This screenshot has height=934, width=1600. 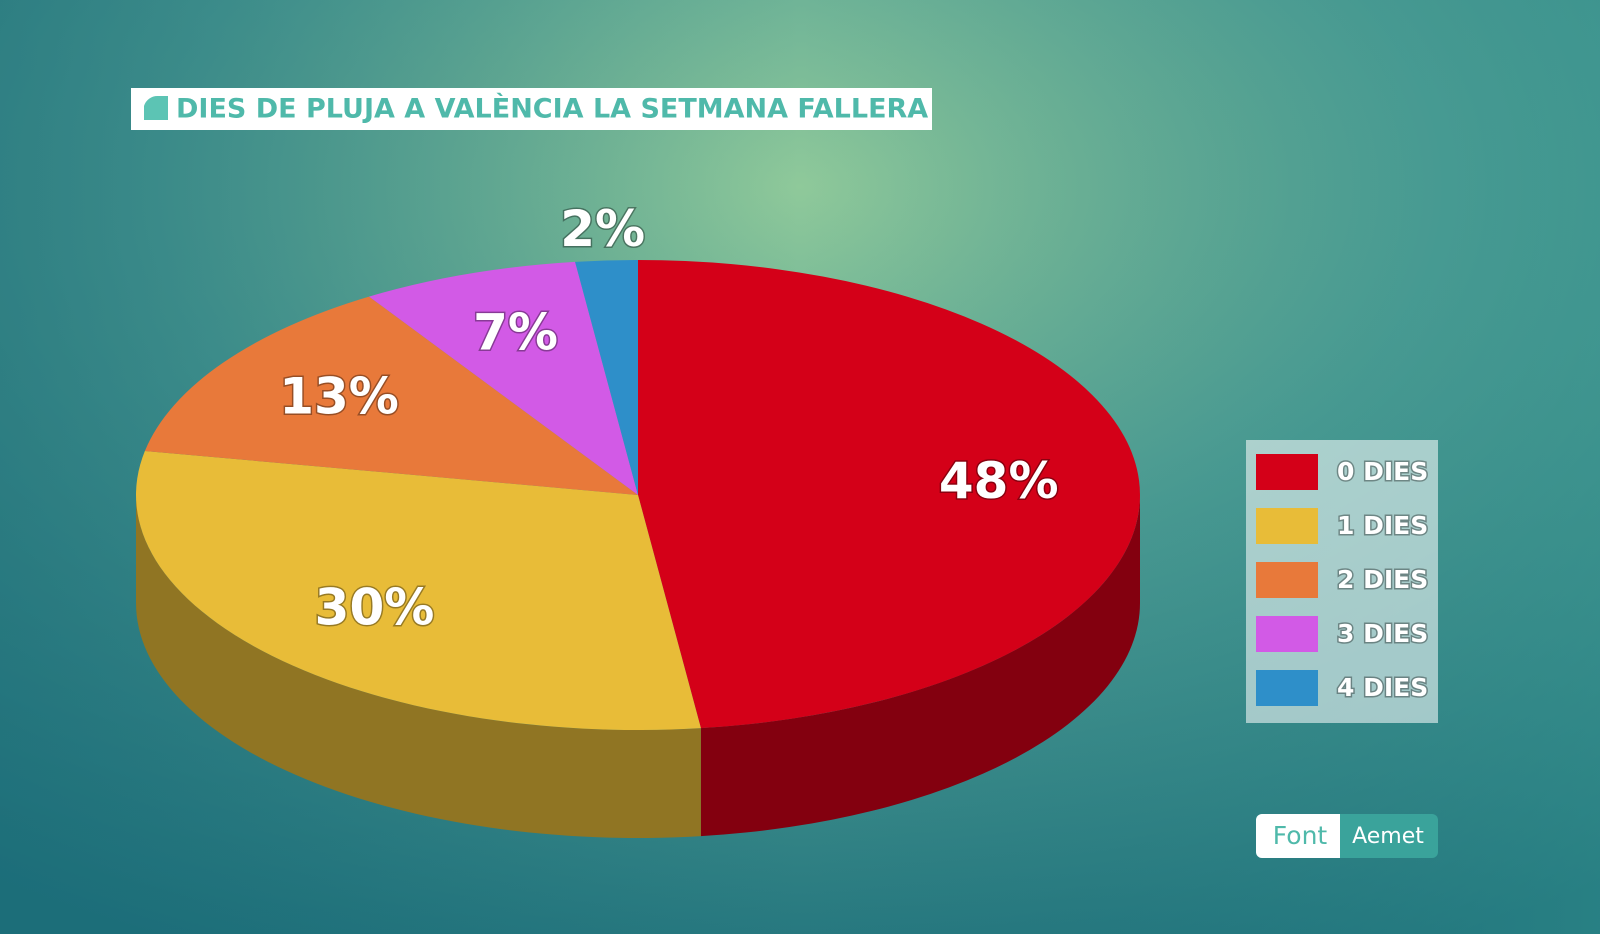 I want to click on source-label-box, so click(x=1298, y=836).